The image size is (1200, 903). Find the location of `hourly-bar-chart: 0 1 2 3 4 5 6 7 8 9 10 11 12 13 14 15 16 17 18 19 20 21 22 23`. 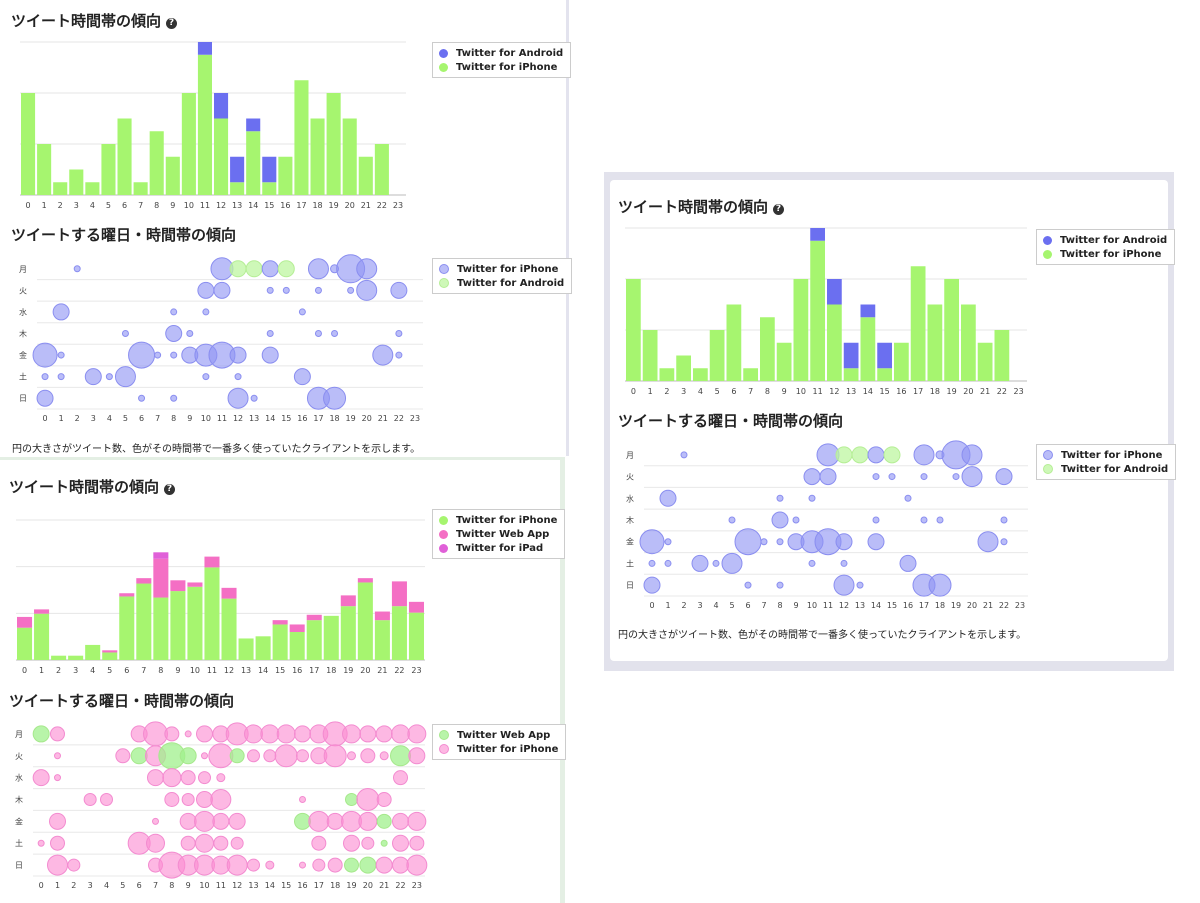

hourly-bar-chart: 0 1 2 3 4 5 6 7 8 9 10 11 12 13 14 15 16 17 18 19 20 21 22 23 is located at coordinates (213, 125).